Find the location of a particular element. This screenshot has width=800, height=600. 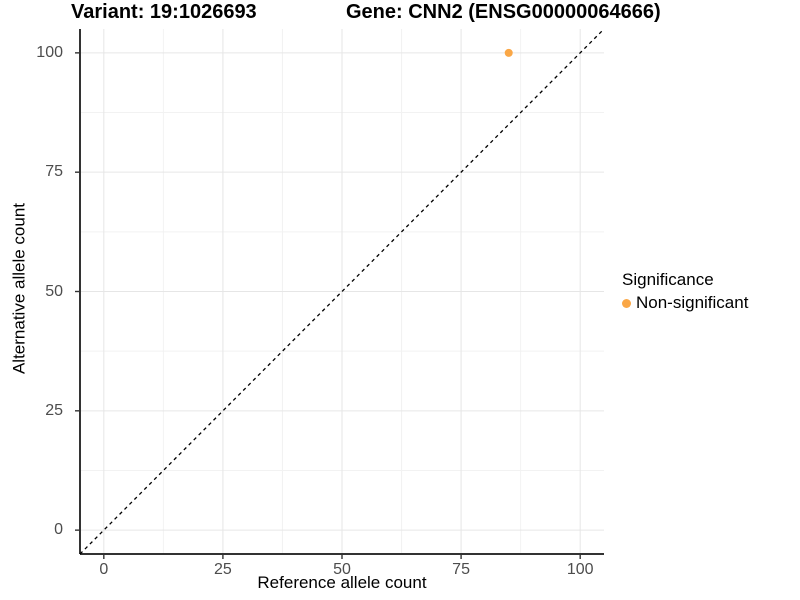

x-axis-title: Reference allele count is located at coordinates (342, 582).